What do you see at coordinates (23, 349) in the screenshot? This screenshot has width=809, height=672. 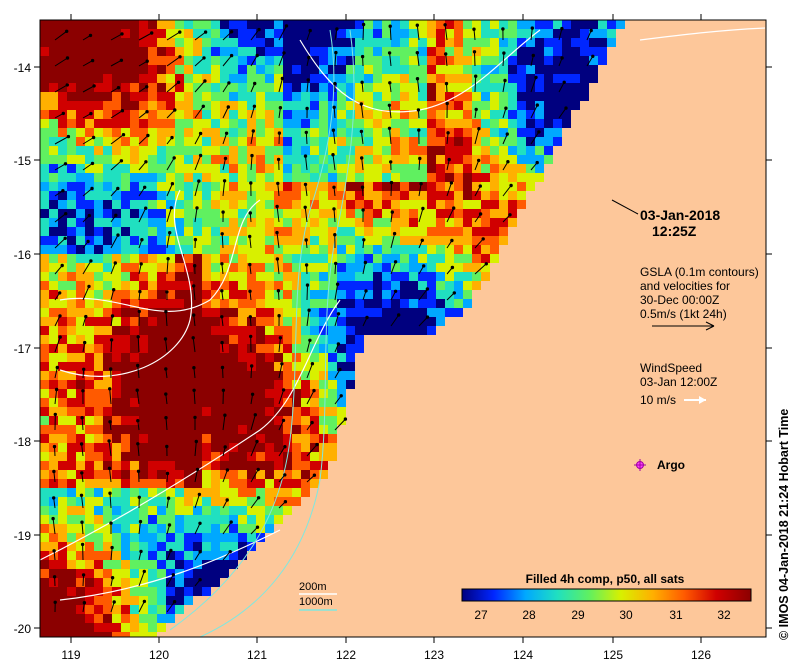 I see `lat-label: -17` at bounding box center [23, 349].